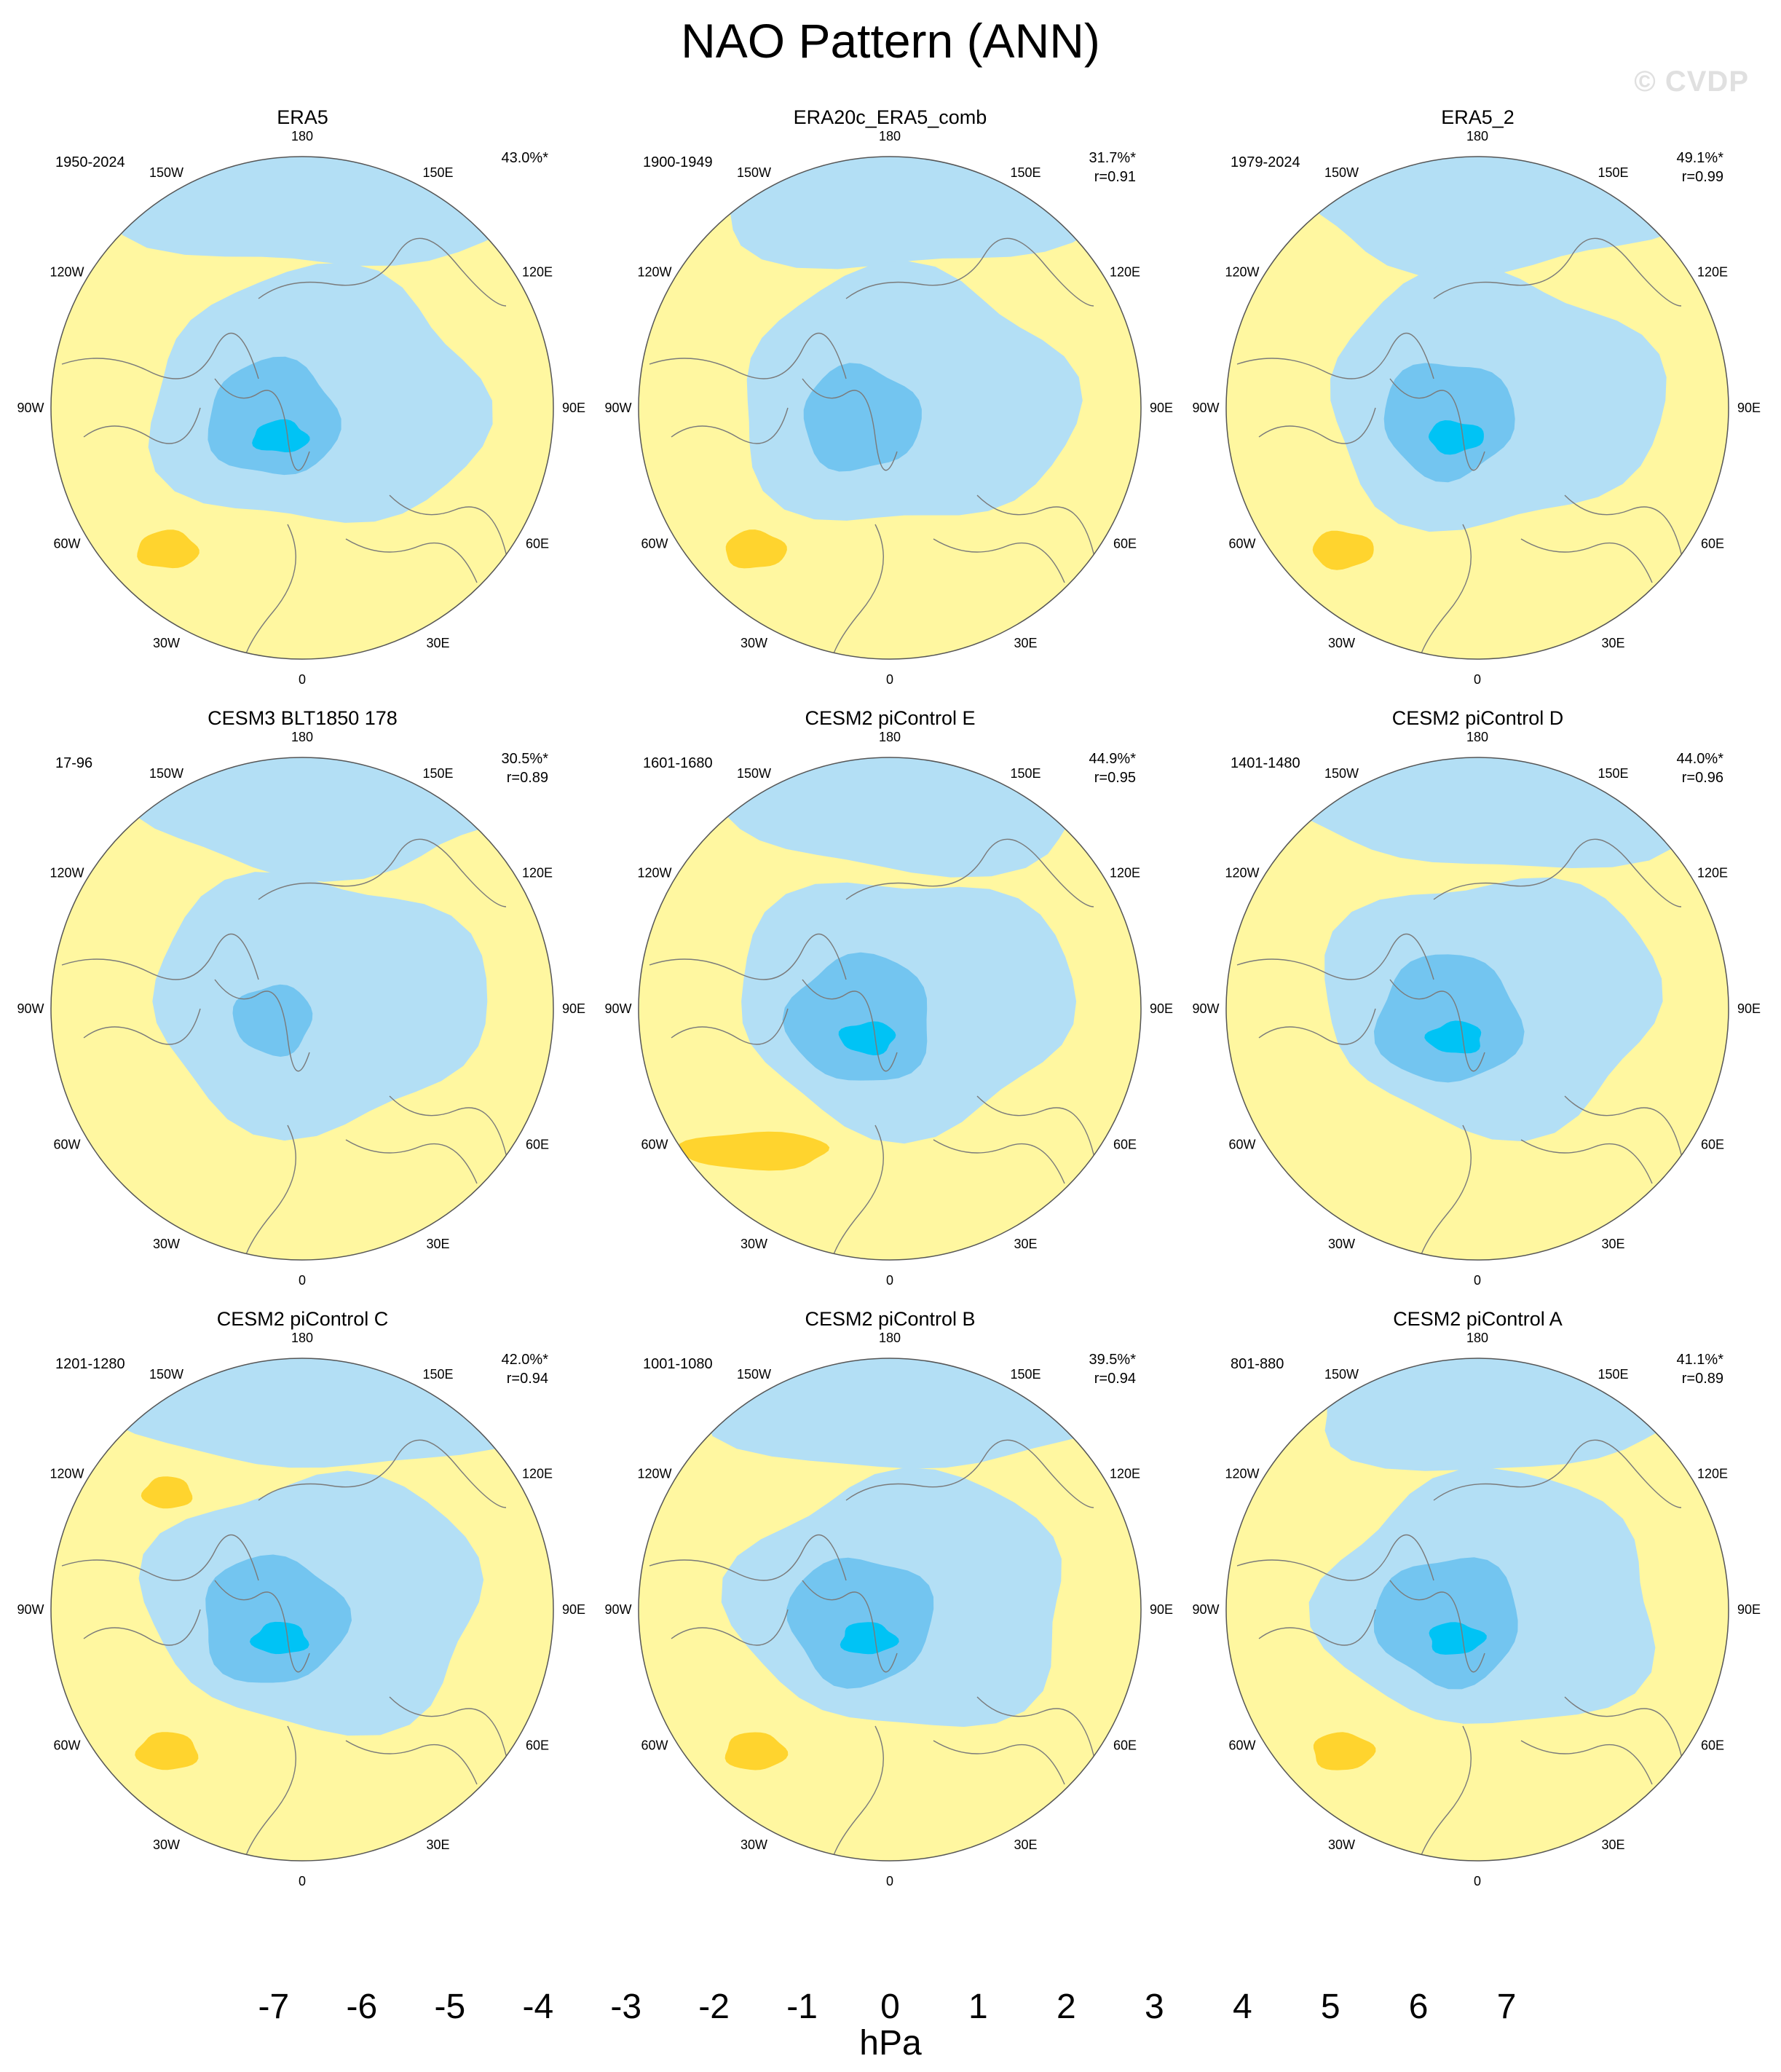 The height and width of the screenshot is (2072, 1781). I want to click on colorbar-tick-label: 4, so click(1242, 2007).